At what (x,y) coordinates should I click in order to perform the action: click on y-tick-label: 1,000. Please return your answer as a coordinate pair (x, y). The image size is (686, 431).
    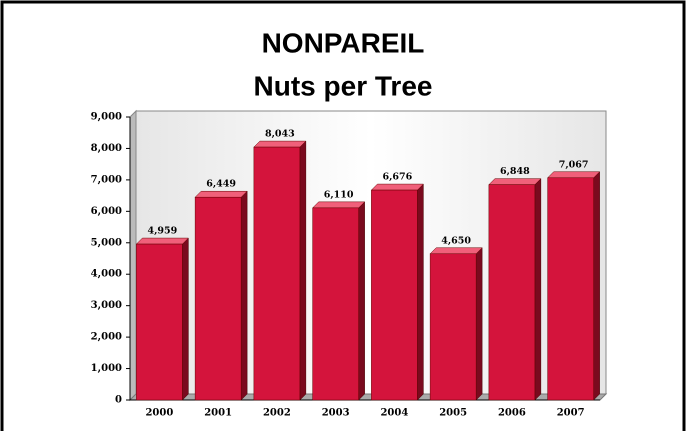
    Looking at the image, I should click on (106, 368).